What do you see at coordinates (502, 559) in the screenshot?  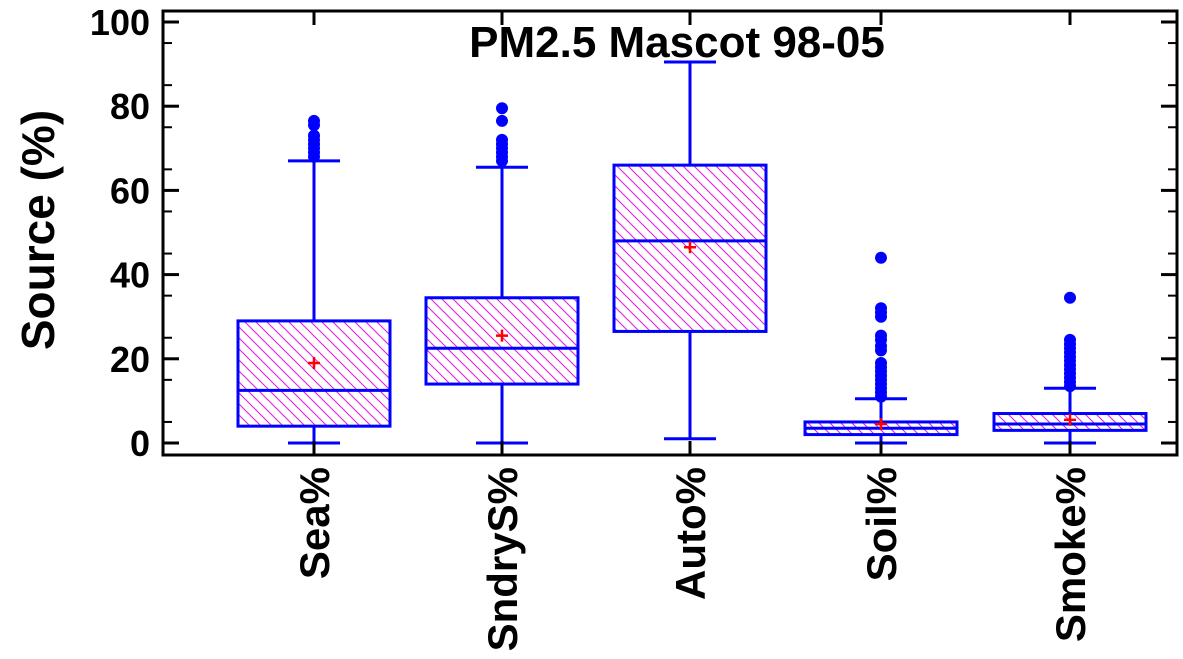 I see `x-tick-label: SndryS%` at bounding box center [502, 559].